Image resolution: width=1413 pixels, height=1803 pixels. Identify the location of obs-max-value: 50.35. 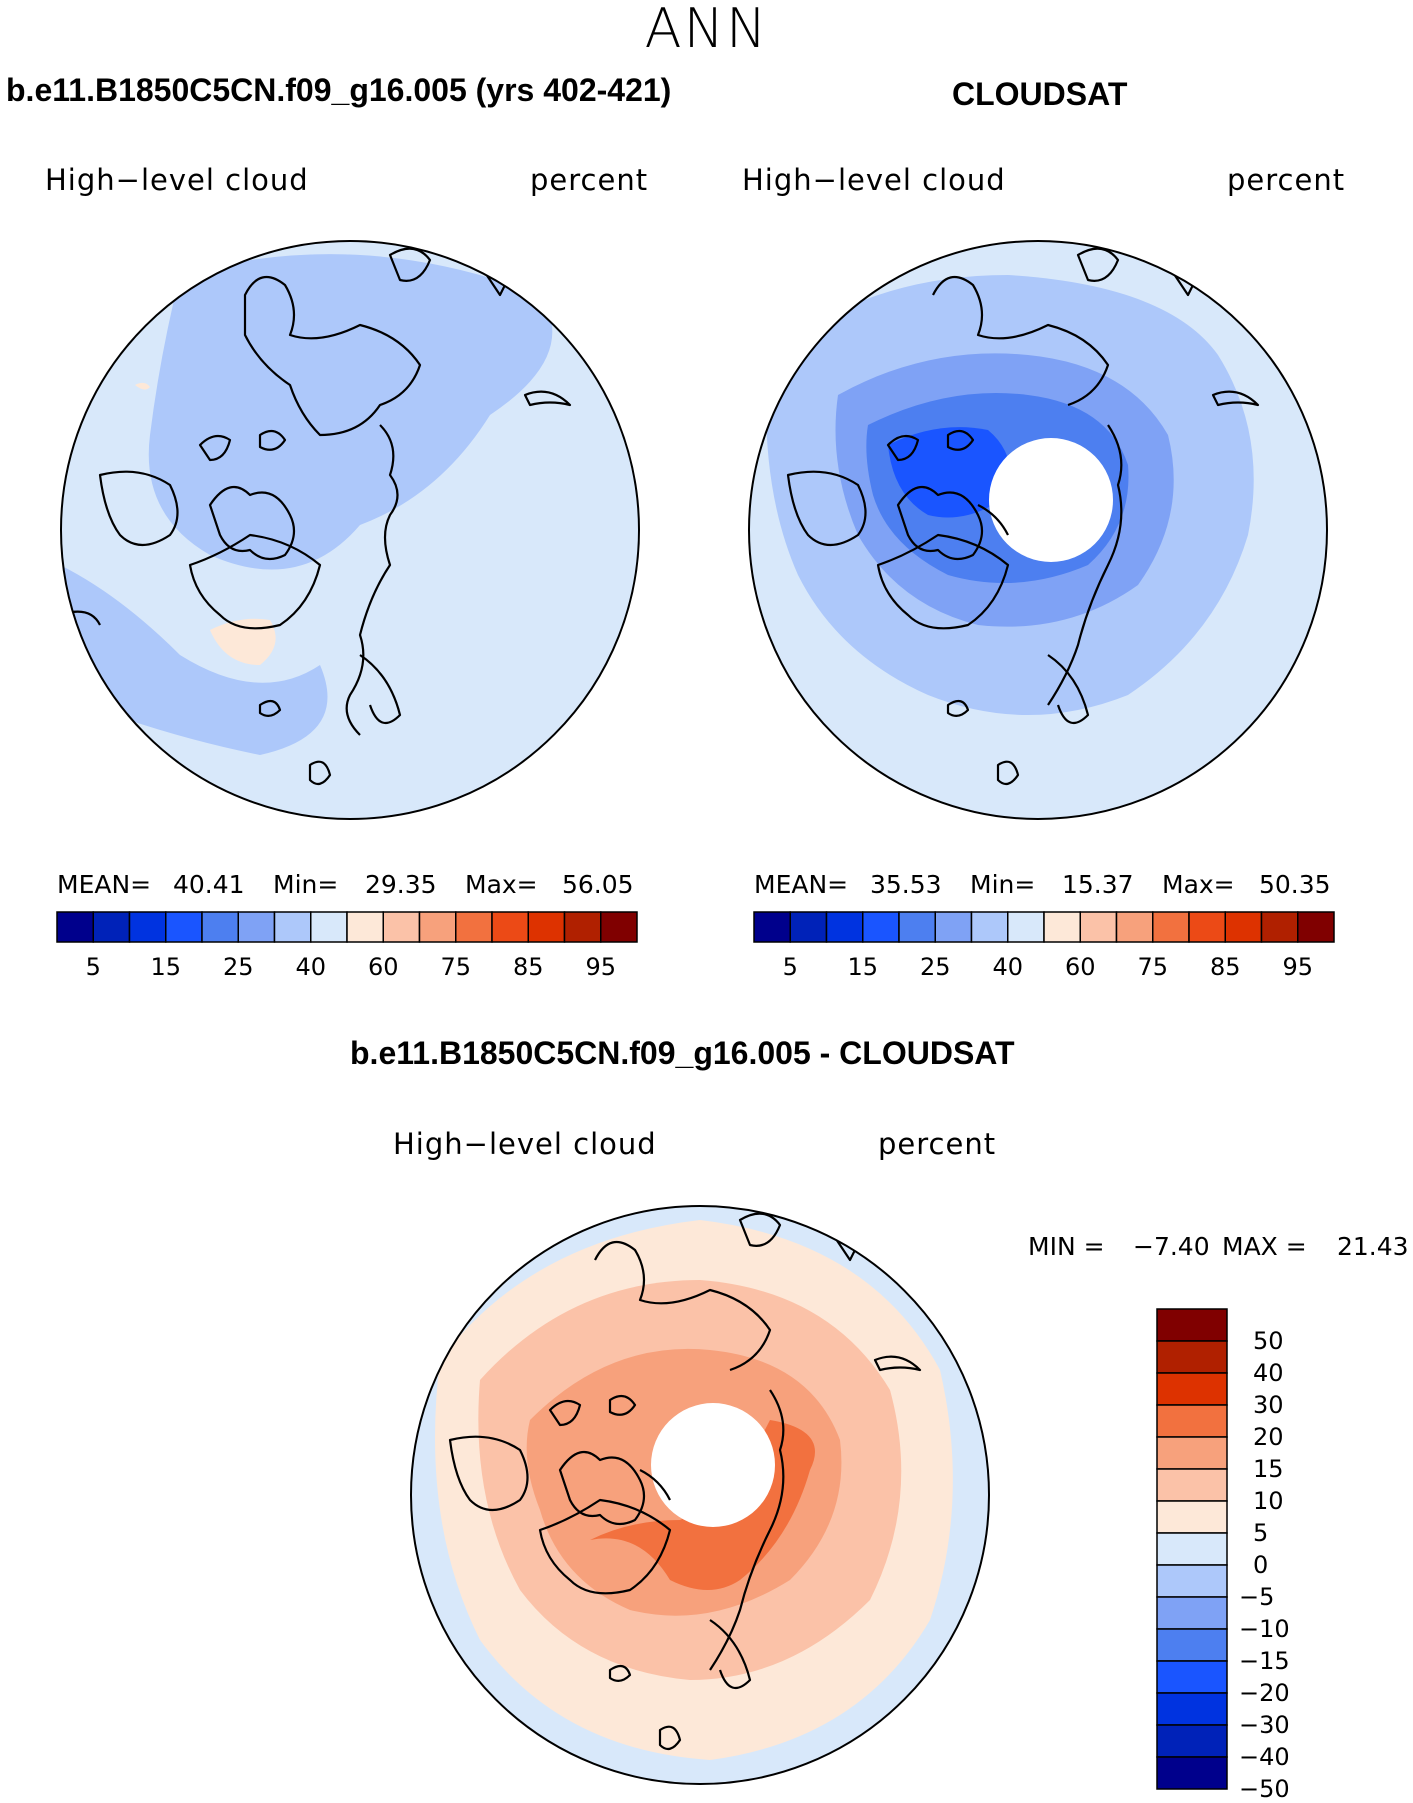
(1295, 884).